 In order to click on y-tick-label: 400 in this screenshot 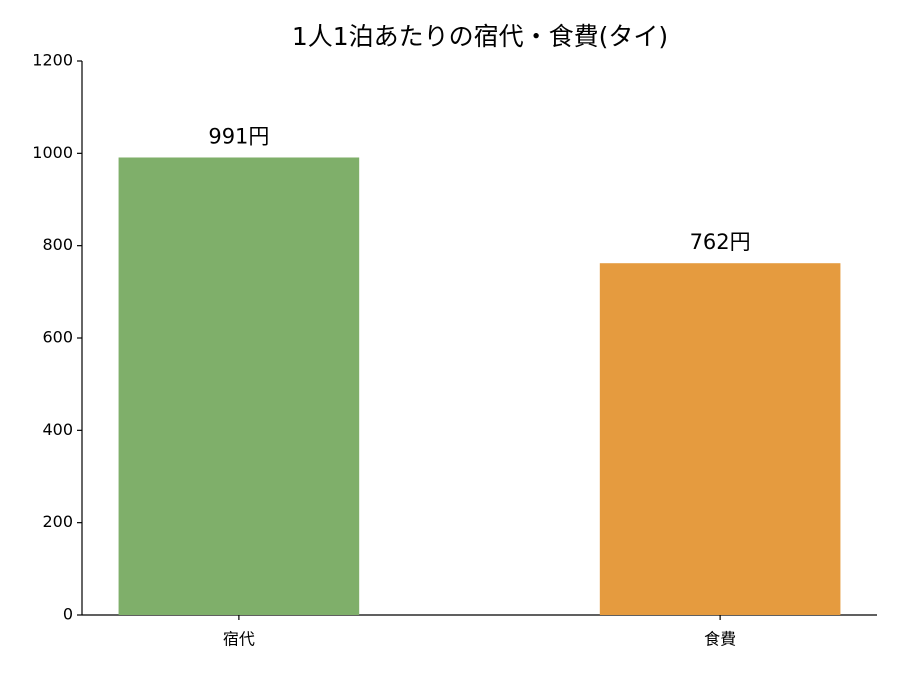, I will do `click(57, 429)`.